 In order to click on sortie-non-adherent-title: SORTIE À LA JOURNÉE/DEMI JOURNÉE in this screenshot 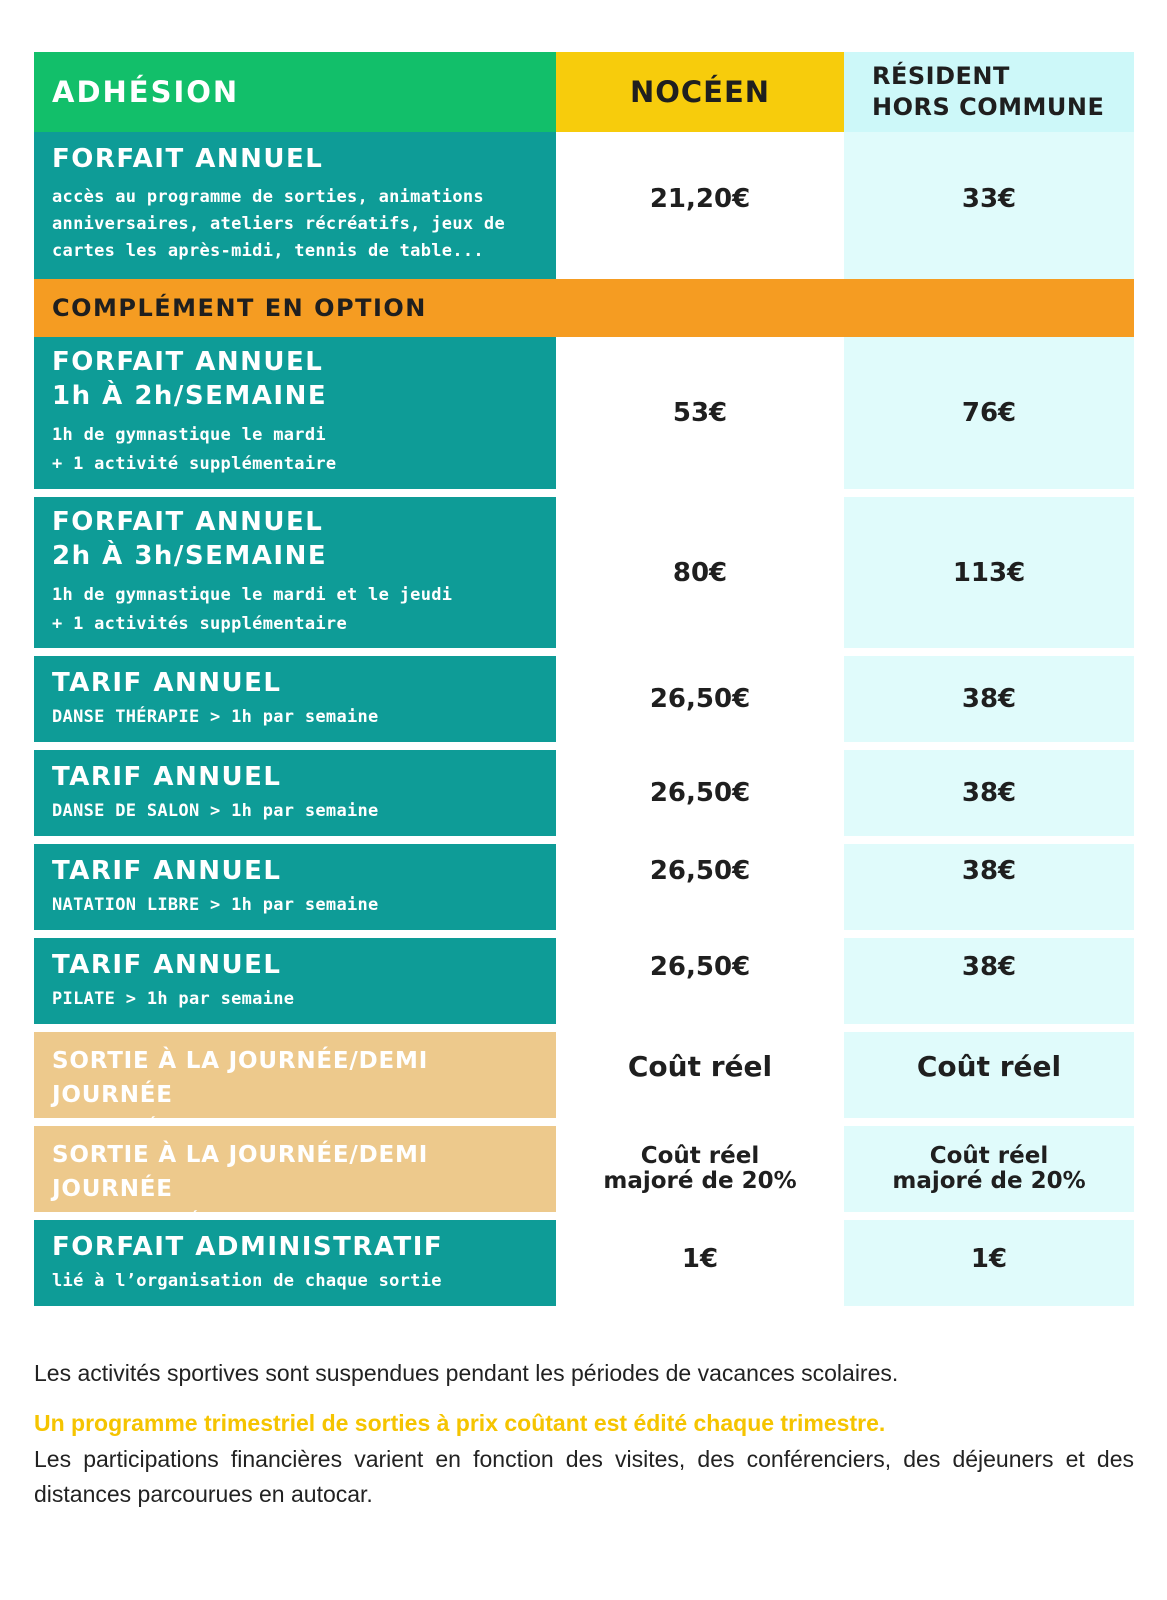, I will do `click(240, 1172)`.